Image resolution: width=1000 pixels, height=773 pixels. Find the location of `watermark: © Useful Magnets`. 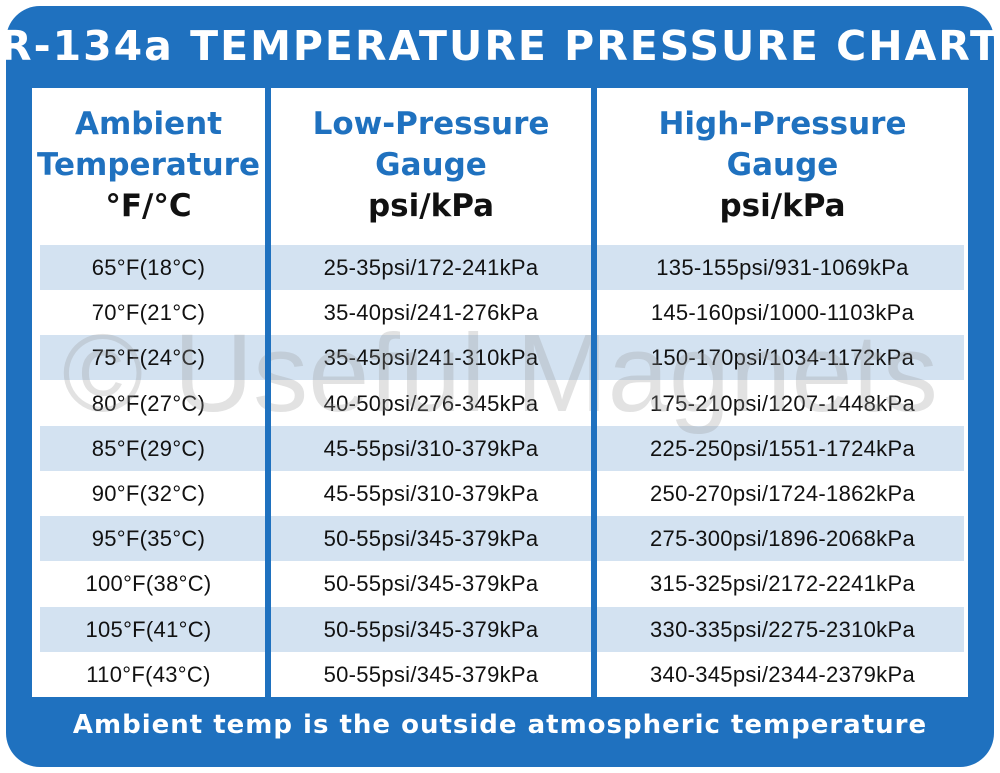

watermark: © Useful Magnets is located at coordinates (500, 373).